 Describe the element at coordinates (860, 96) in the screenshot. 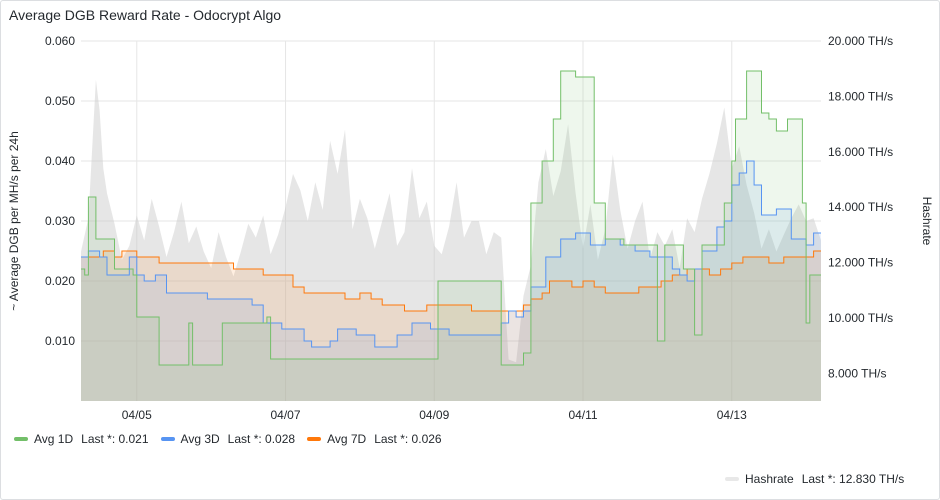

I see `y2-tick-label: 18.000 TH/s` at that location.